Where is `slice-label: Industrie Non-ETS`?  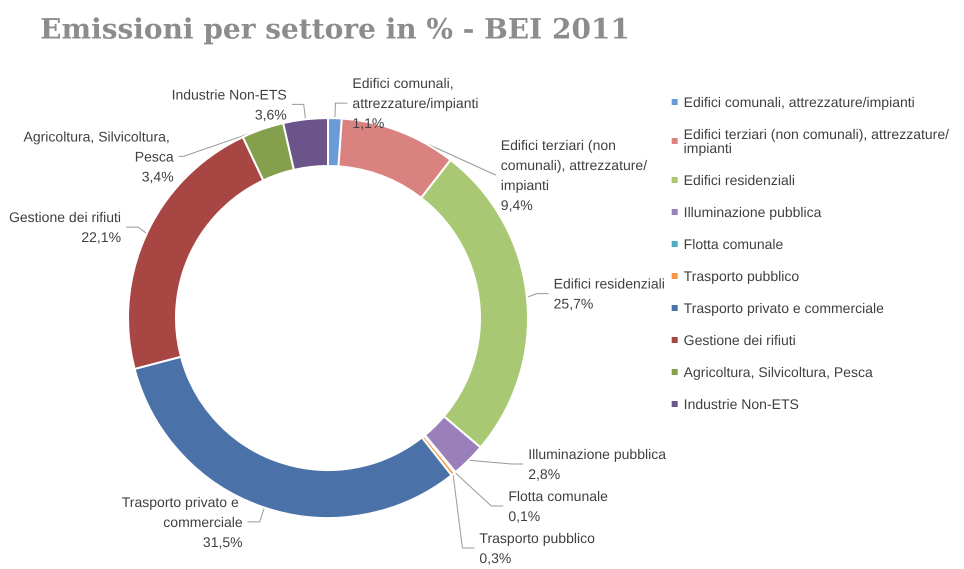
slice-label: Industrie Non-ETS is located at coordinates (229, 94).